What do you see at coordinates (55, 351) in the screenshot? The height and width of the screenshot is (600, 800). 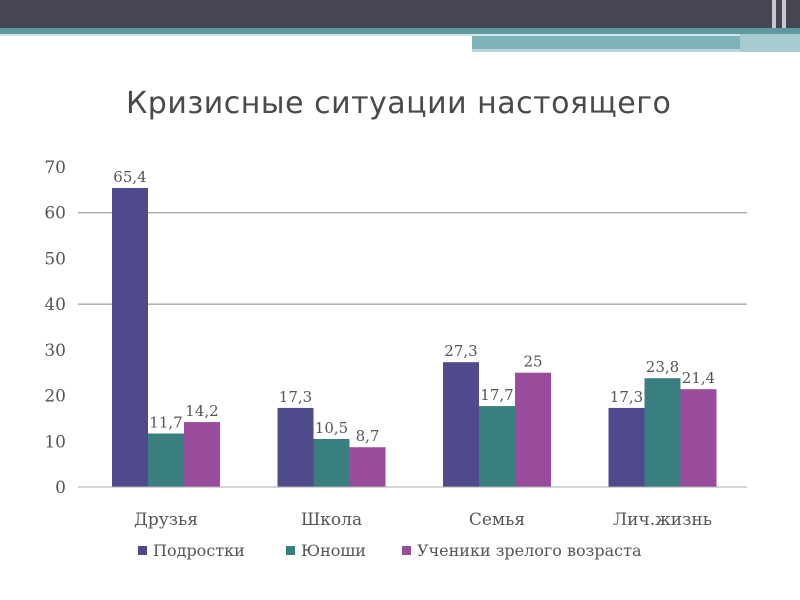 I see `y-tick-label: 30` at bounding box center [55, 351].